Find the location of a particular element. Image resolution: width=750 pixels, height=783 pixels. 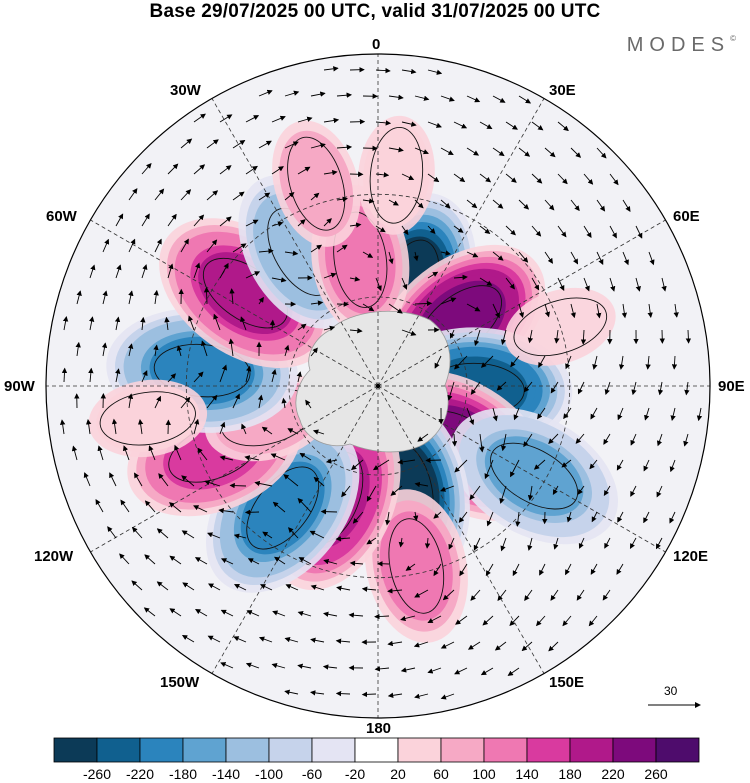

anomaly-cell-a7 is located at coordinates (416, 566).